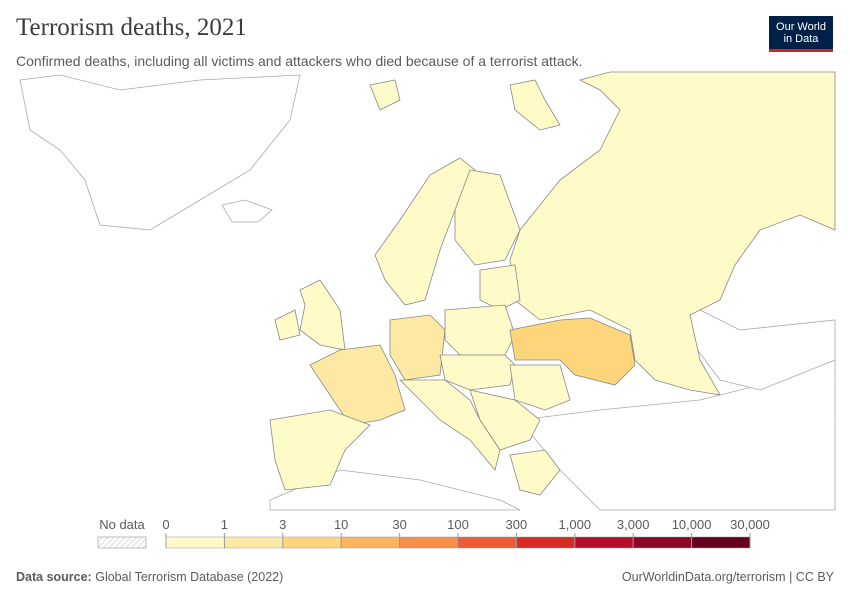 The width and height of the screenshot is (850, 600). What do you see at coordinates (727, 577) in the screenshot?
I see `url: OurWorldinData.org/terrorism | CC BY` at bounding box center [727, 577].